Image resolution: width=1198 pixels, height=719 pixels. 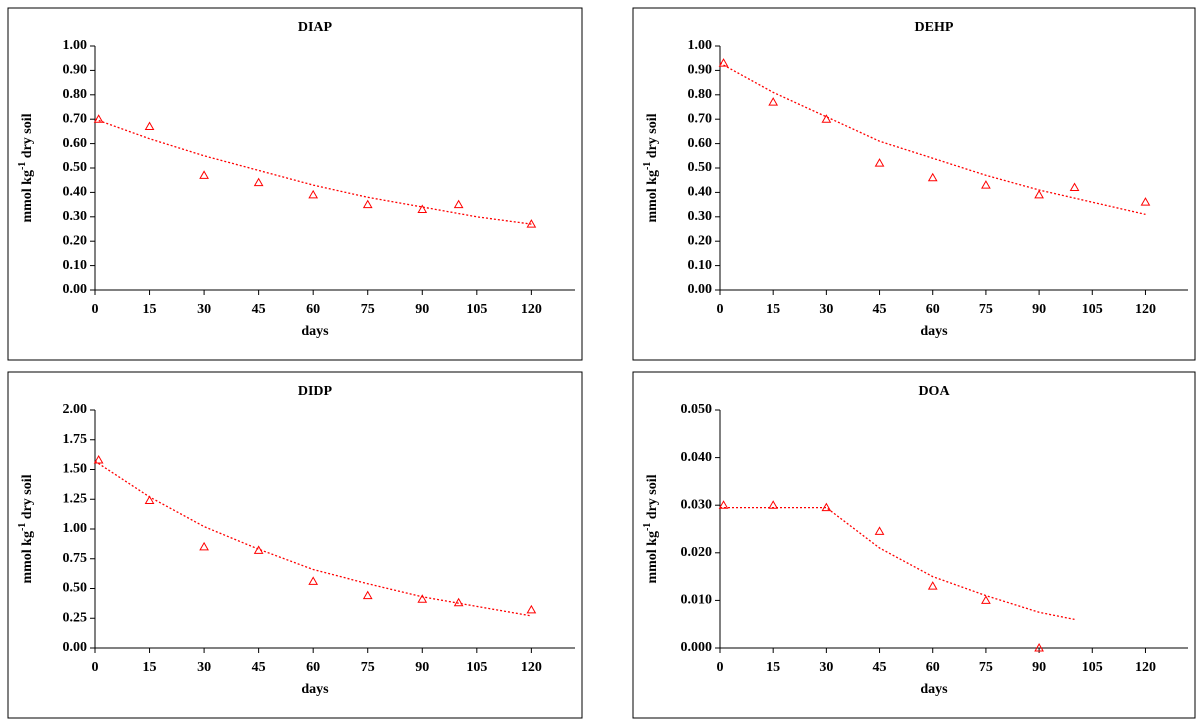 I want to click on y-tick-label: 1.75, so click(x=75, y=439).